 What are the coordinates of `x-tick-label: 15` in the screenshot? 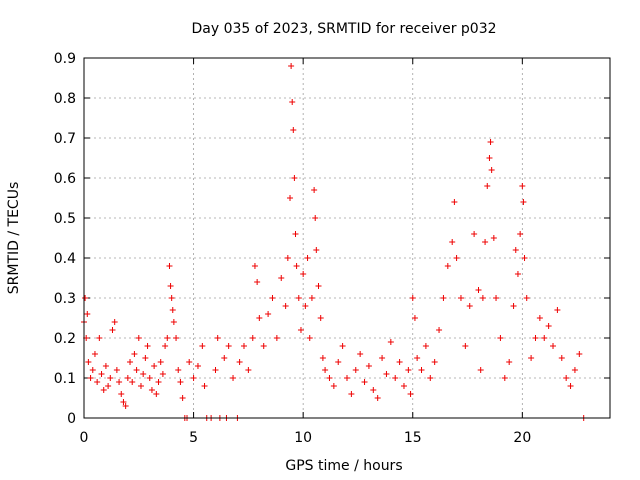 It's located at (413, 438).